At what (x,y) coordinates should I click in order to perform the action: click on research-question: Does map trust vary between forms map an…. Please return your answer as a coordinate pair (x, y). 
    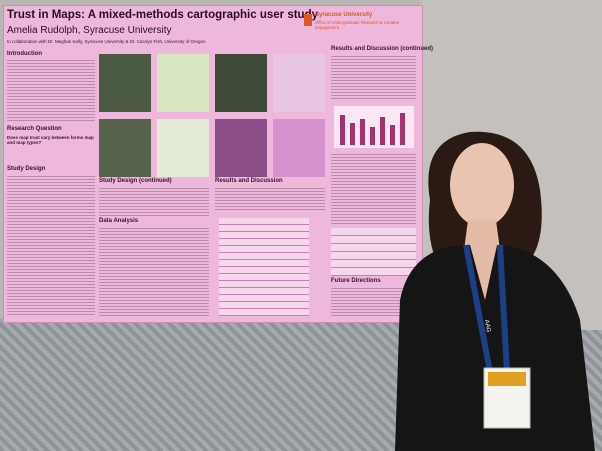
    Looking at the image, I should click on (50, 140).